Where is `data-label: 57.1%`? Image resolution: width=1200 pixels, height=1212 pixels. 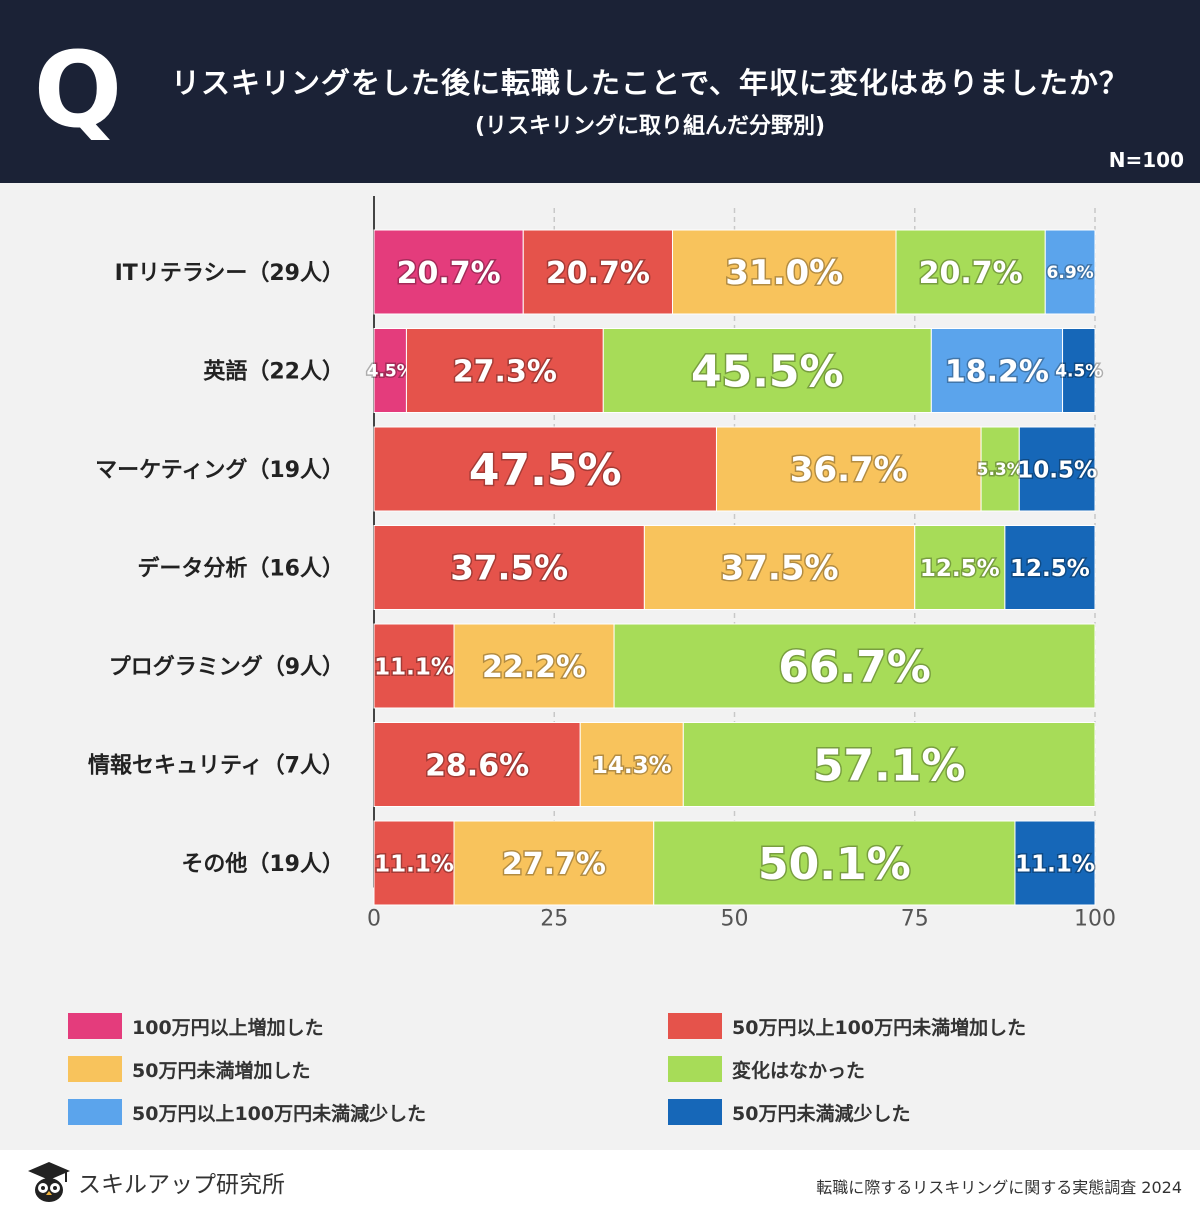
data-label: 57.1% is located at coordinates (889, 765).